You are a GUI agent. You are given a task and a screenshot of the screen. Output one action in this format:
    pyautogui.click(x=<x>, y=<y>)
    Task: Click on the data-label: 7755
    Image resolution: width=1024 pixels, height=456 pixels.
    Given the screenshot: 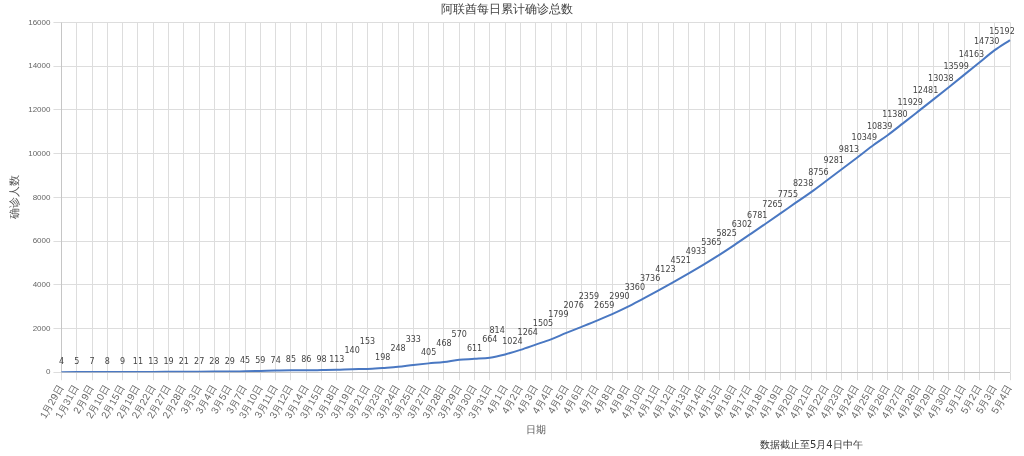 What is the action you would take?
    pyautogui.click(x=787, y=194)
    